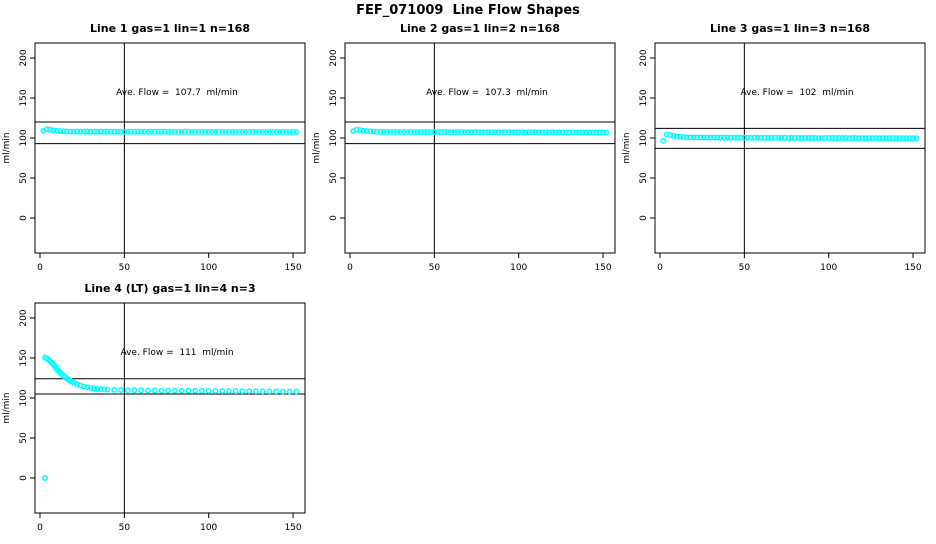 This screenshot has height=544, width=936. I want to click on y-tick-label: 0, so click(334, 218).